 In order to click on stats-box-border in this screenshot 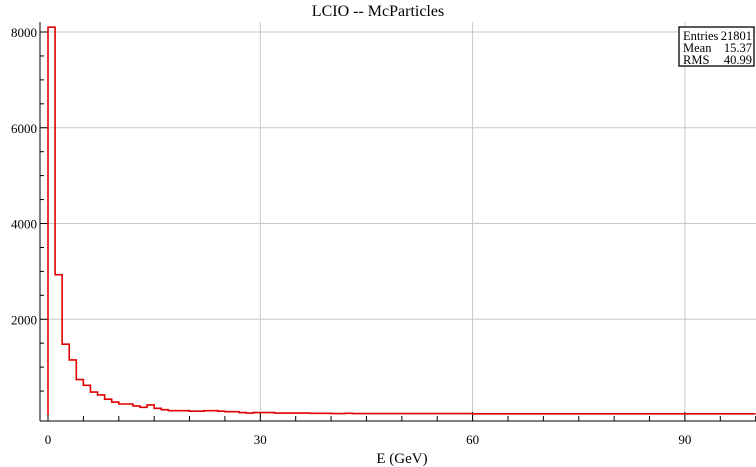, I will do `click(716, 46)`.